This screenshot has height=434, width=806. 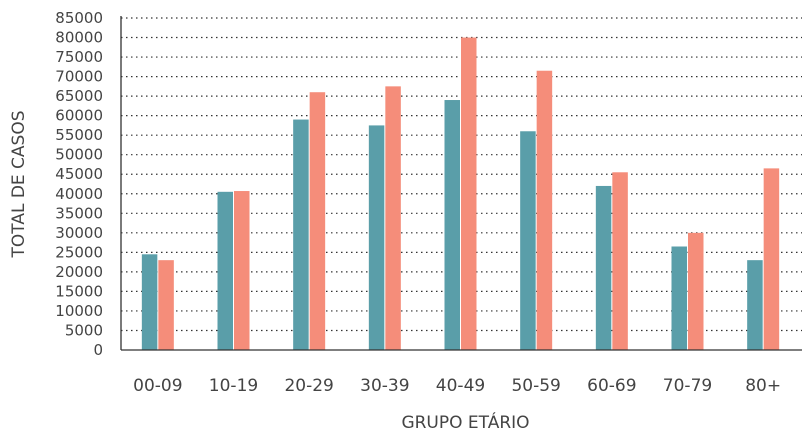 What do you see at coordinates (79, 96) in the screenshot?
I see `y-tick-label: 65000` at bounding box center [79, 96].